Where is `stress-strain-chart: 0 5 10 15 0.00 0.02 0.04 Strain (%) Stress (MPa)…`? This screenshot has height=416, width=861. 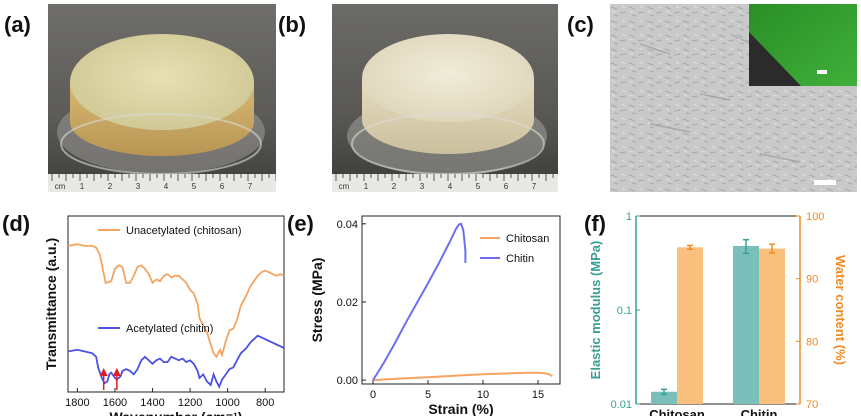 stress-strain-chart: 0 5 10 15 0.00 0.02 0.04 Strain (%) Stress (MPa)… is located at coordinates (435, 315).